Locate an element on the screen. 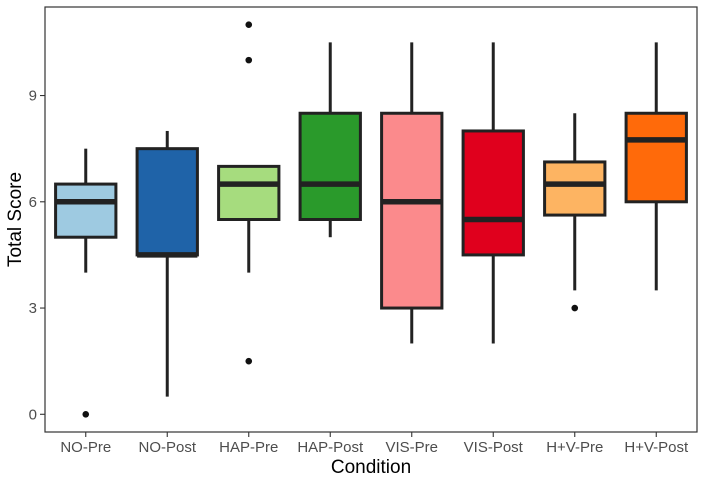 This screenshot has height=484, width=706. y-axis: 0 3 6 9 is located at coordinates (37, 255).